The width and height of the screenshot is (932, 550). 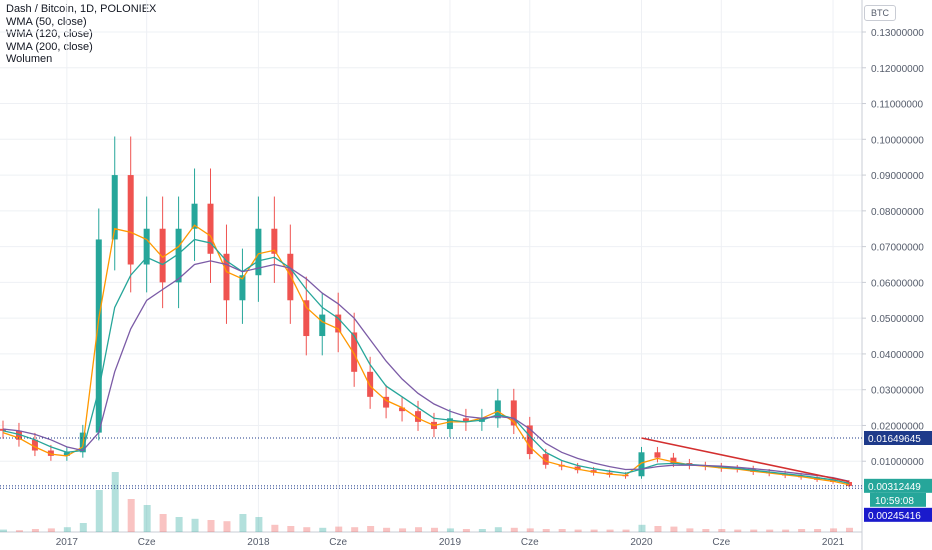 I want to click on level-label-low: 0.00245416, so click(x=894, y=516).